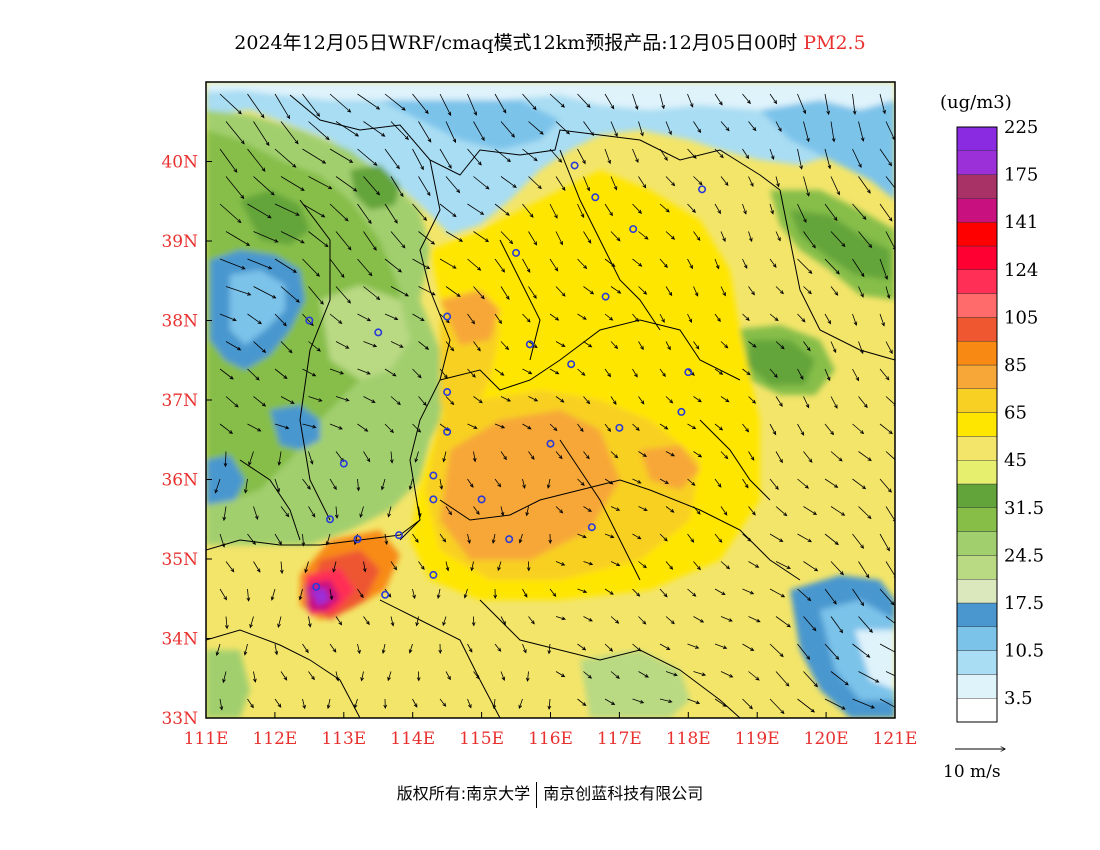  Describe the element at coordinates (206, 739) in the screenshot. I see `lon-tick-label: 111E` at that location.